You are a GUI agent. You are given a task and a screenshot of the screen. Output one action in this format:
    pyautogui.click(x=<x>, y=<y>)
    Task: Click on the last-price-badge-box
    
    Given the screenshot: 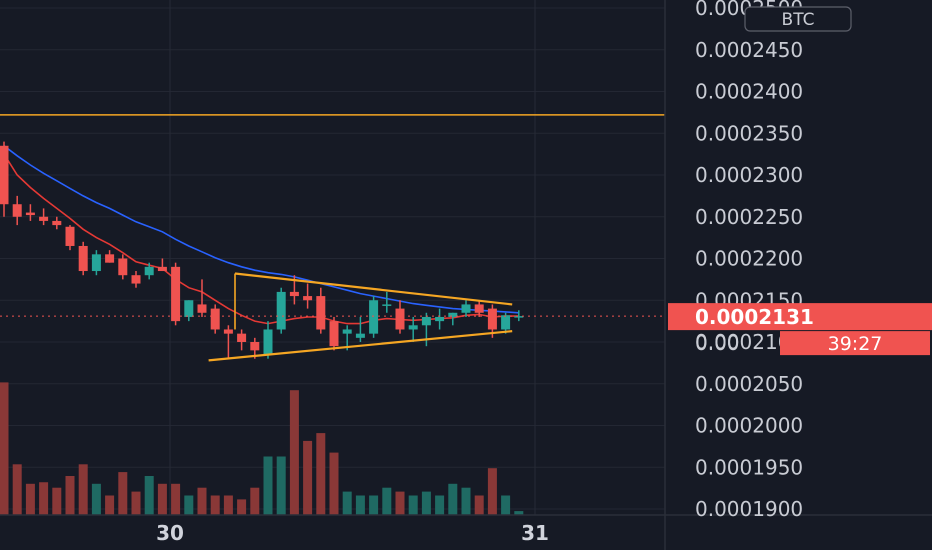 What is the action you would take?
    pyautogui.click(x=800, y=317)
    